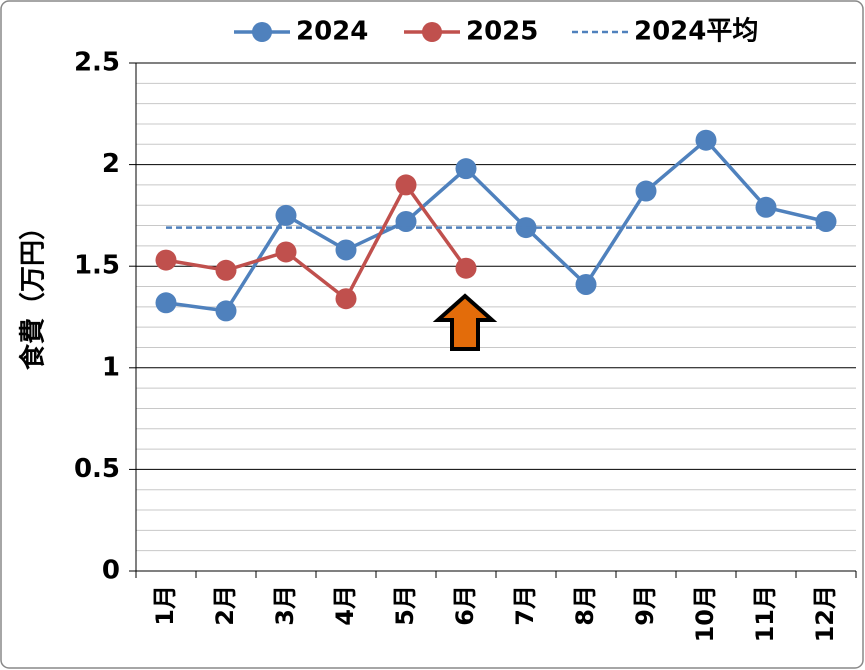 The width and height of the screenshot is (865, 670). Describe the element at coordinates (165, 605) in the screenshot. I see `x-tick-label: 1月` at that location.